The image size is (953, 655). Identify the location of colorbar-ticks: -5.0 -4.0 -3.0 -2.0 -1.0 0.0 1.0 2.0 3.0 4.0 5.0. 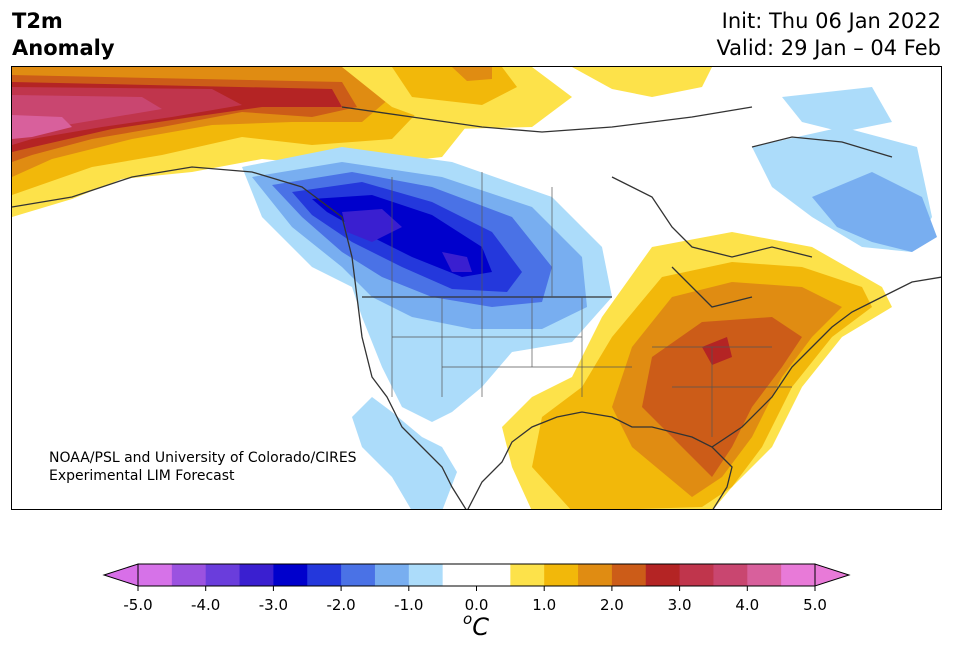
(475, 600).